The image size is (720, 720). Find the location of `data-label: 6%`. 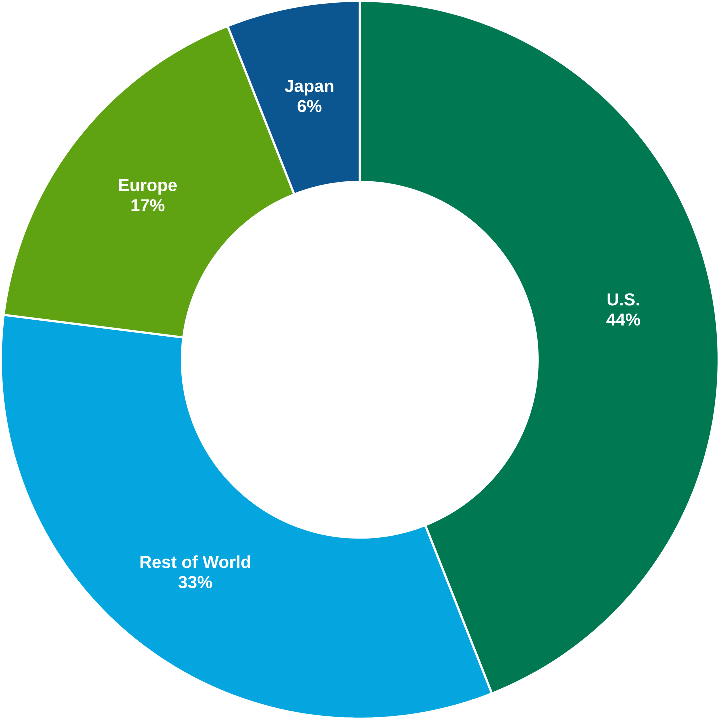

data-label: 6% is located at coordinates (310, 106).